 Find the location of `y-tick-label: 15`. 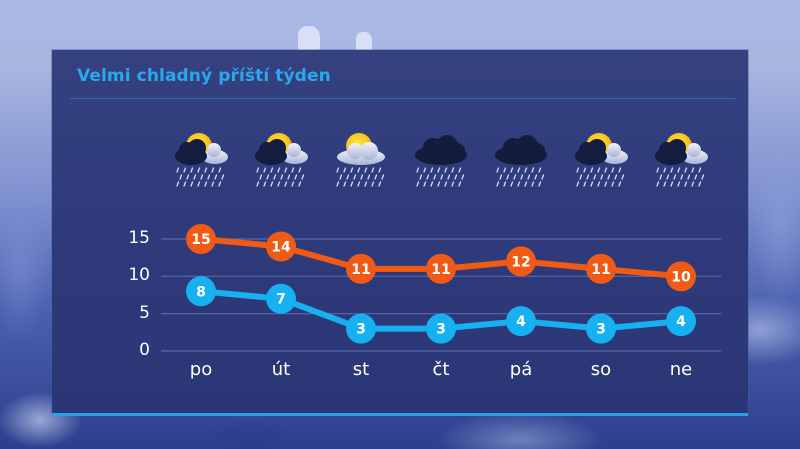

y-tick-label: 15 is located at coordinates (139, 238).